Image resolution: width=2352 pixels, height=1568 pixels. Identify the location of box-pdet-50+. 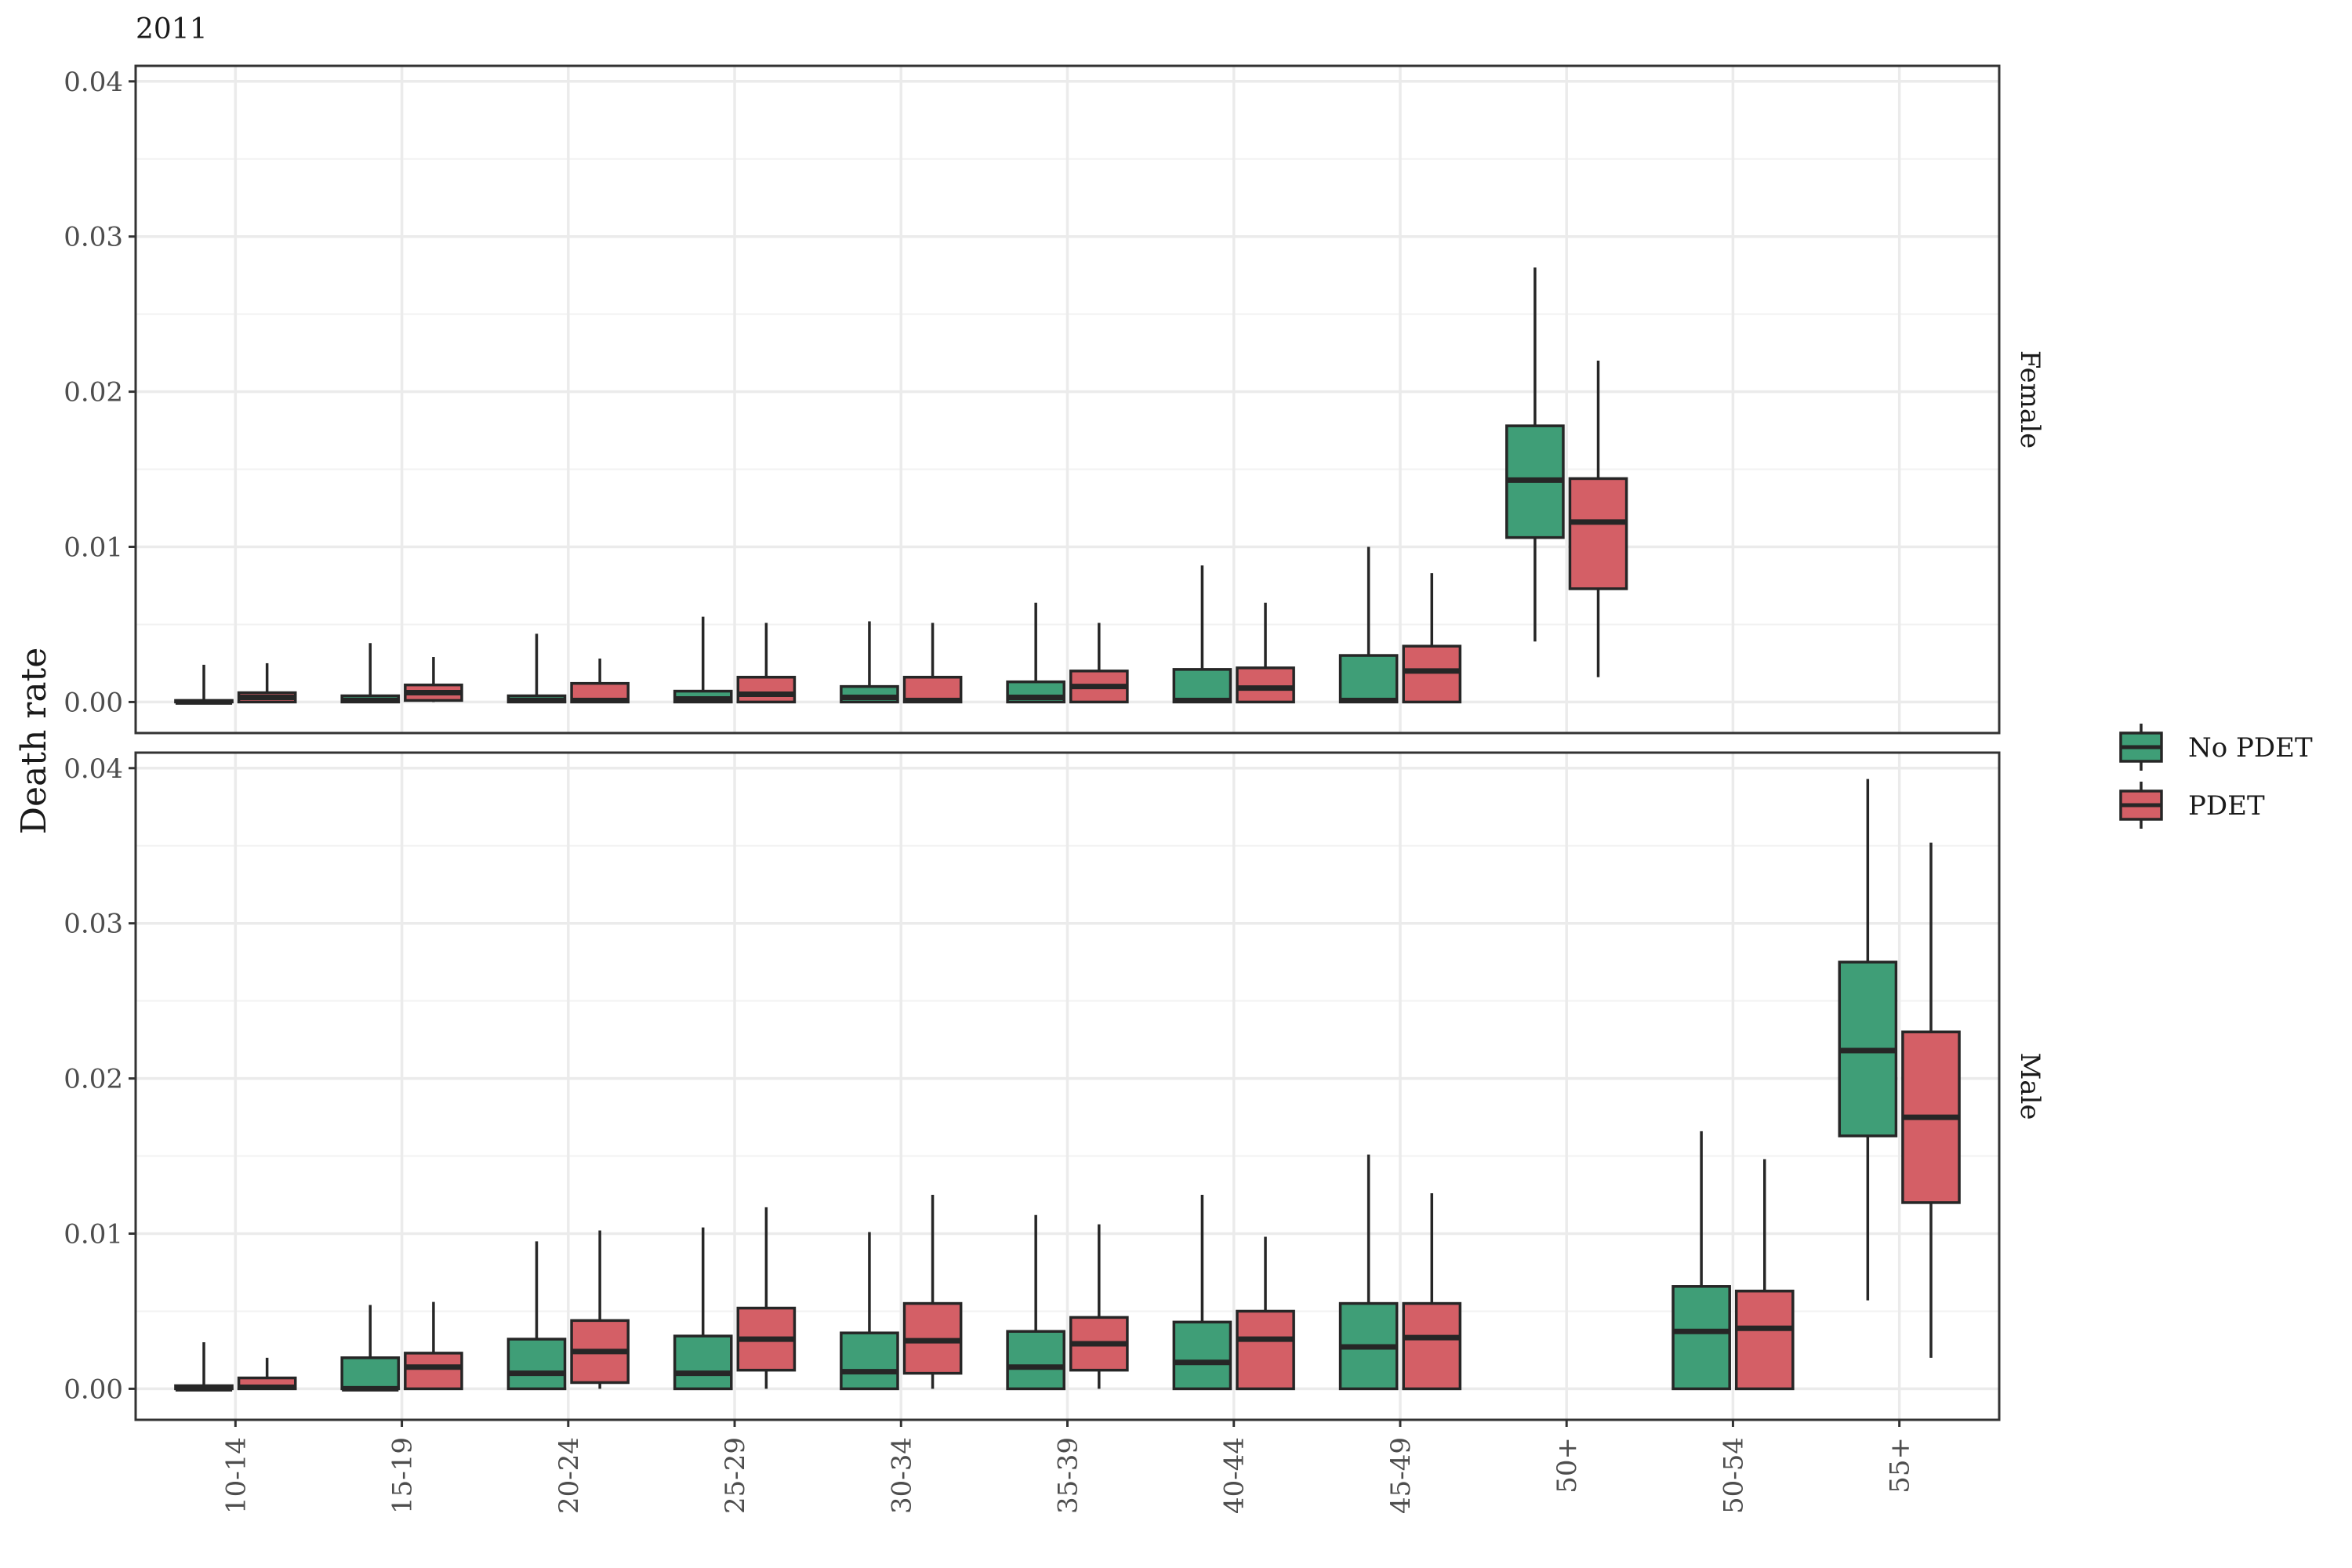
(1598, 519).